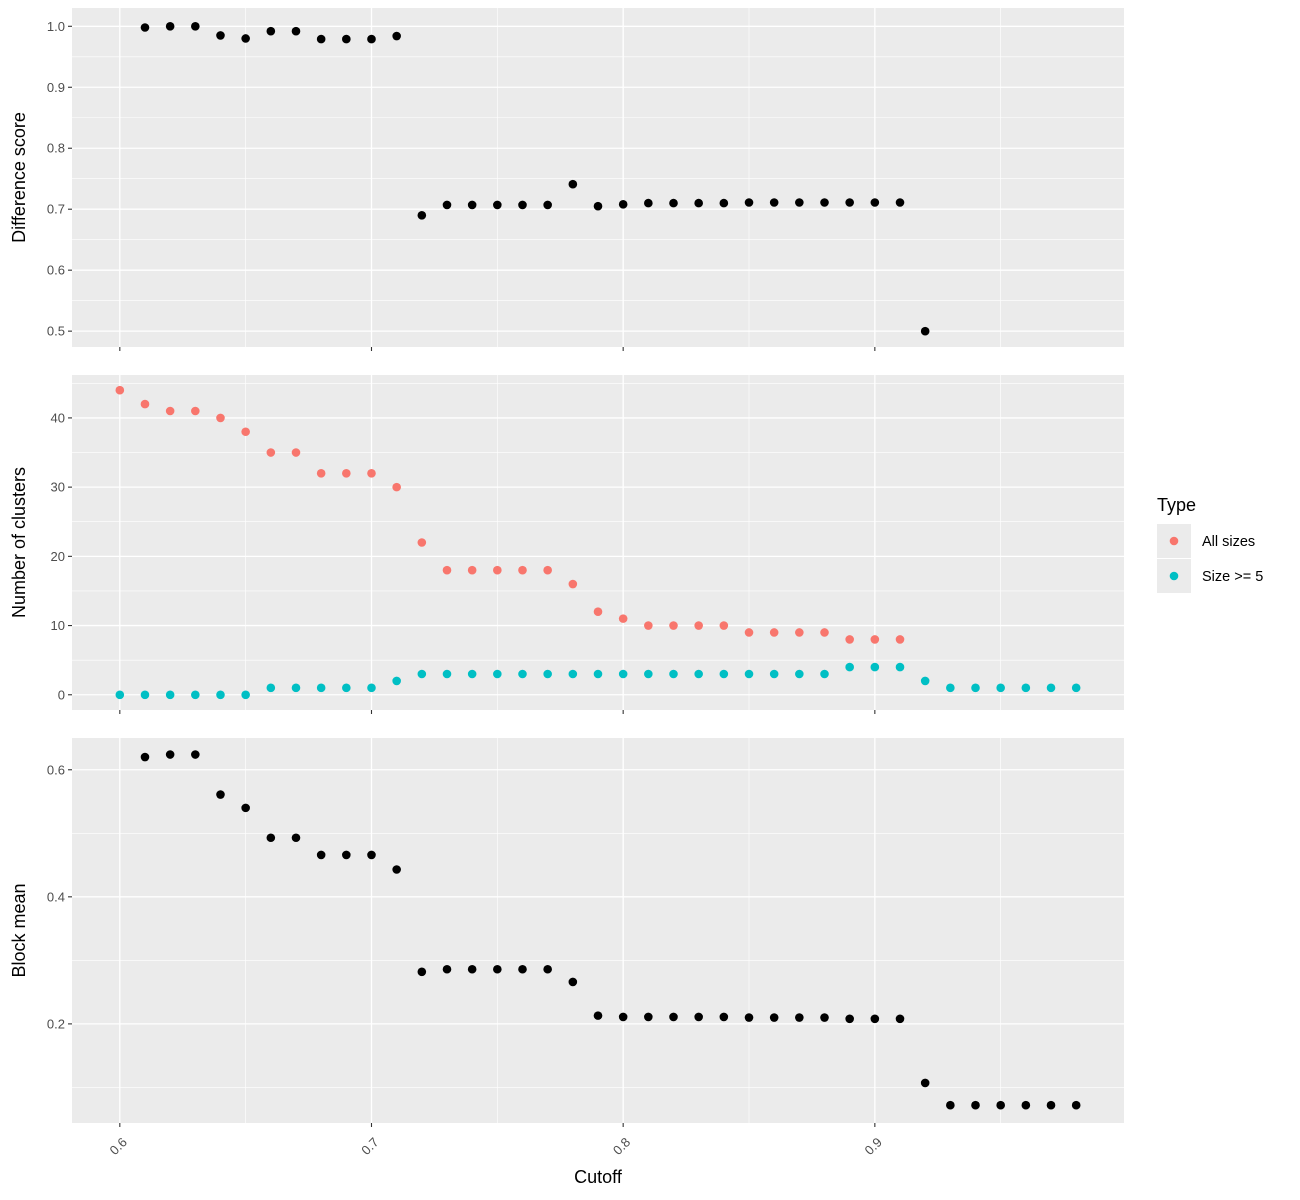  Describe the element at coordinates (56, 270) in the screenshot. I see `y-tick-label: 0.6` at that location.